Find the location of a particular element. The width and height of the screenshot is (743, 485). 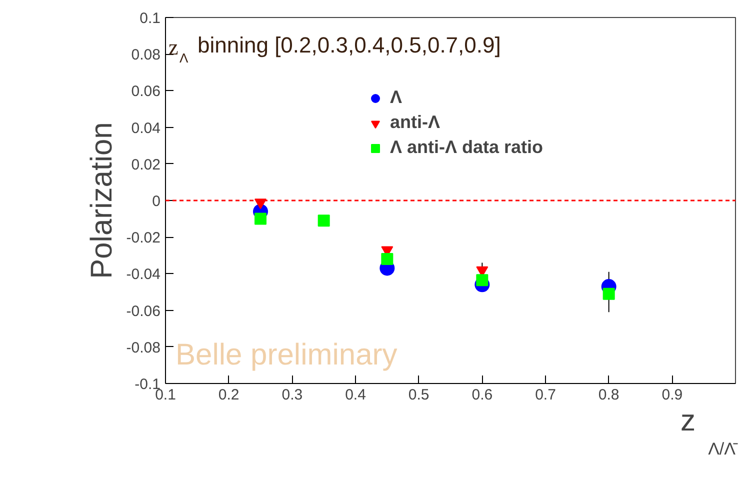

x-tick-label: 0.4 is located at coordinates (355, 395).